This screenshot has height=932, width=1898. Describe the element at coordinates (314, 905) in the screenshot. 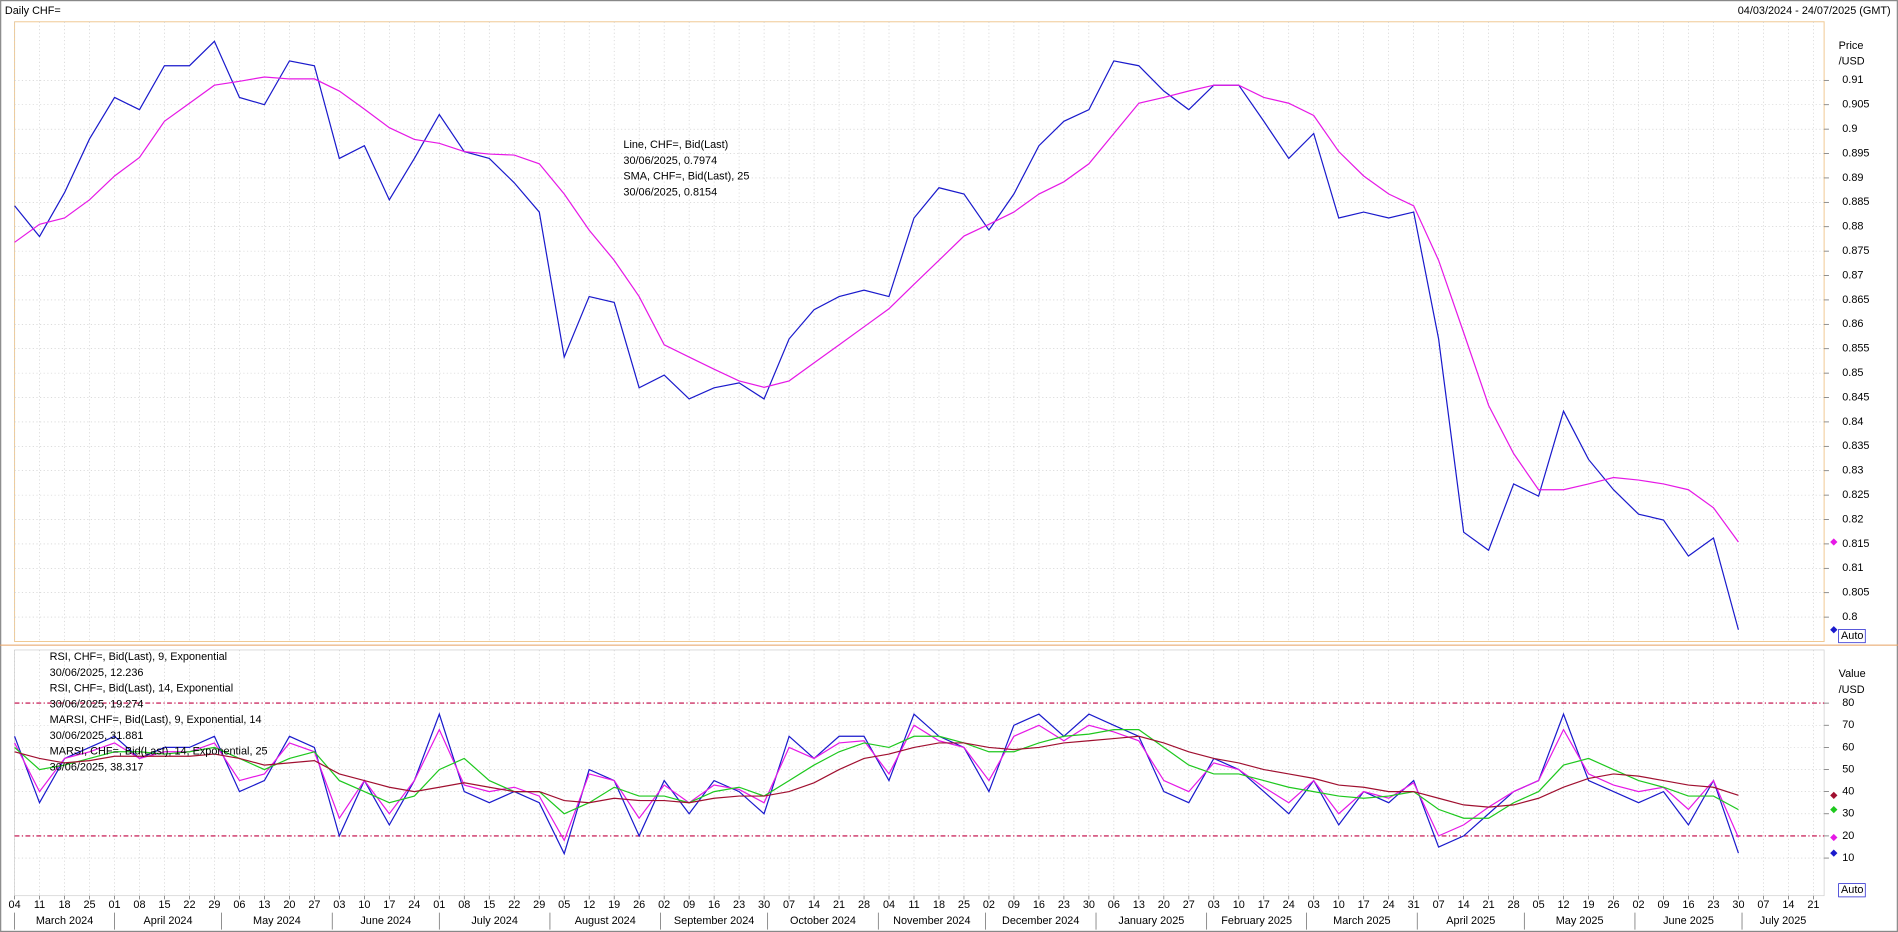

I see `x-tick-label: 27` at that location.